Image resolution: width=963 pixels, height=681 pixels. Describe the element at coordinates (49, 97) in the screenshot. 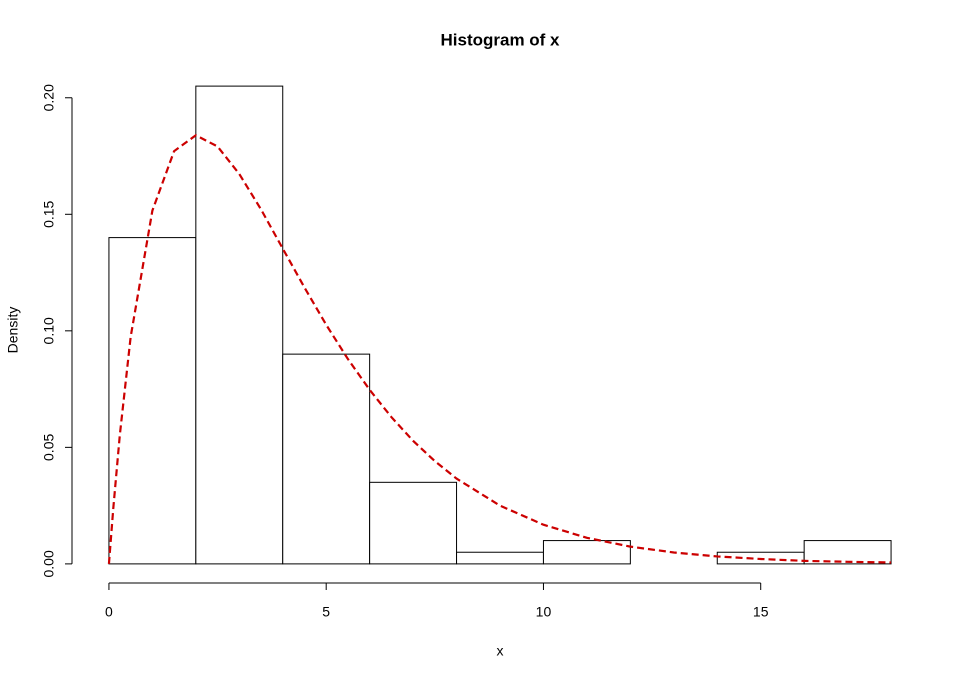

I see `y-tick-label: 0.20` at that location.